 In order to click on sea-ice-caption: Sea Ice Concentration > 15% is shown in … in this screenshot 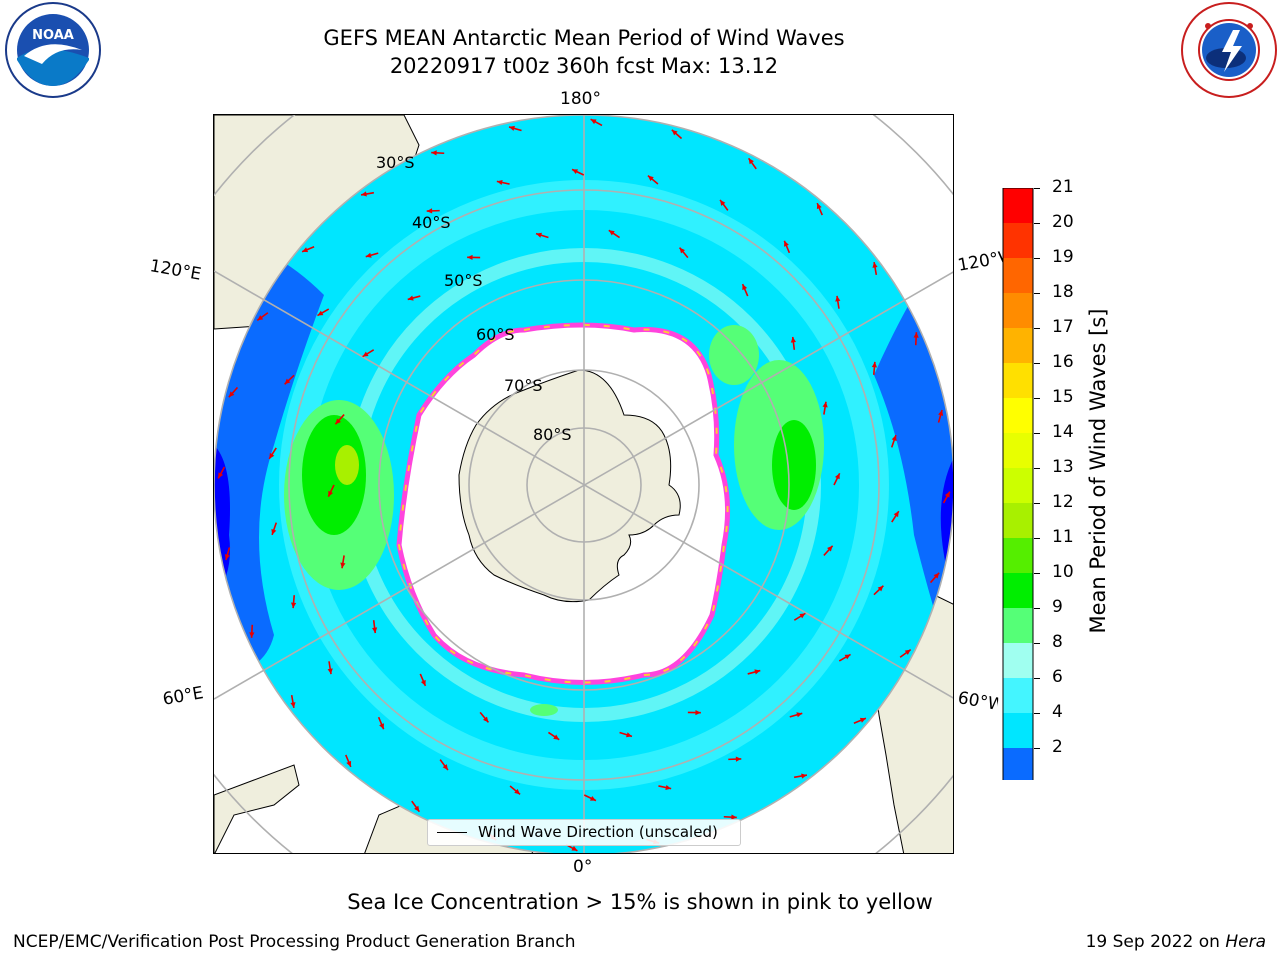, I will do `click(640, 902)`.